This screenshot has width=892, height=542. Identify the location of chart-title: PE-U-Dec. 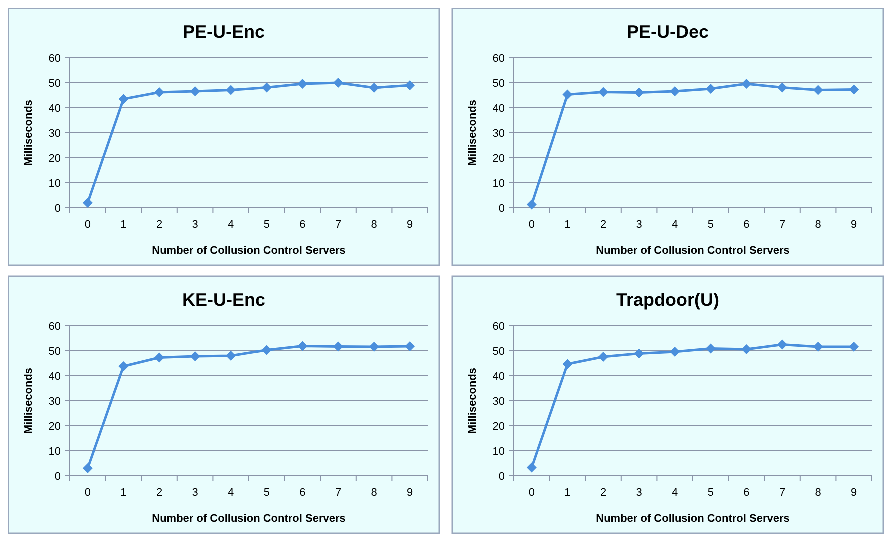
(668, 32).